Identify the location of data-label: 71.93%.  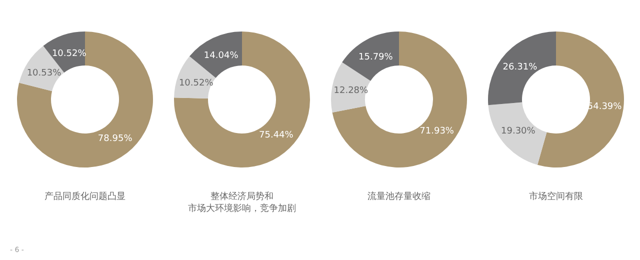
(437, 131).